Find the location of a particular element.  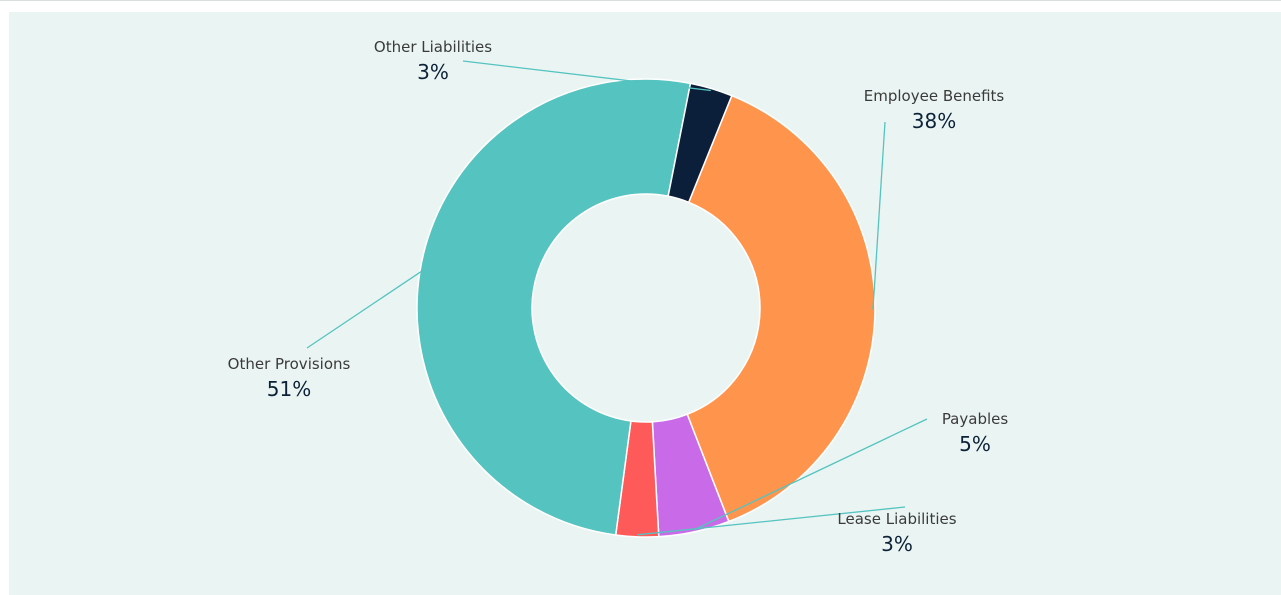

slice-label-value: 5% is located at coordinates (975, 444).